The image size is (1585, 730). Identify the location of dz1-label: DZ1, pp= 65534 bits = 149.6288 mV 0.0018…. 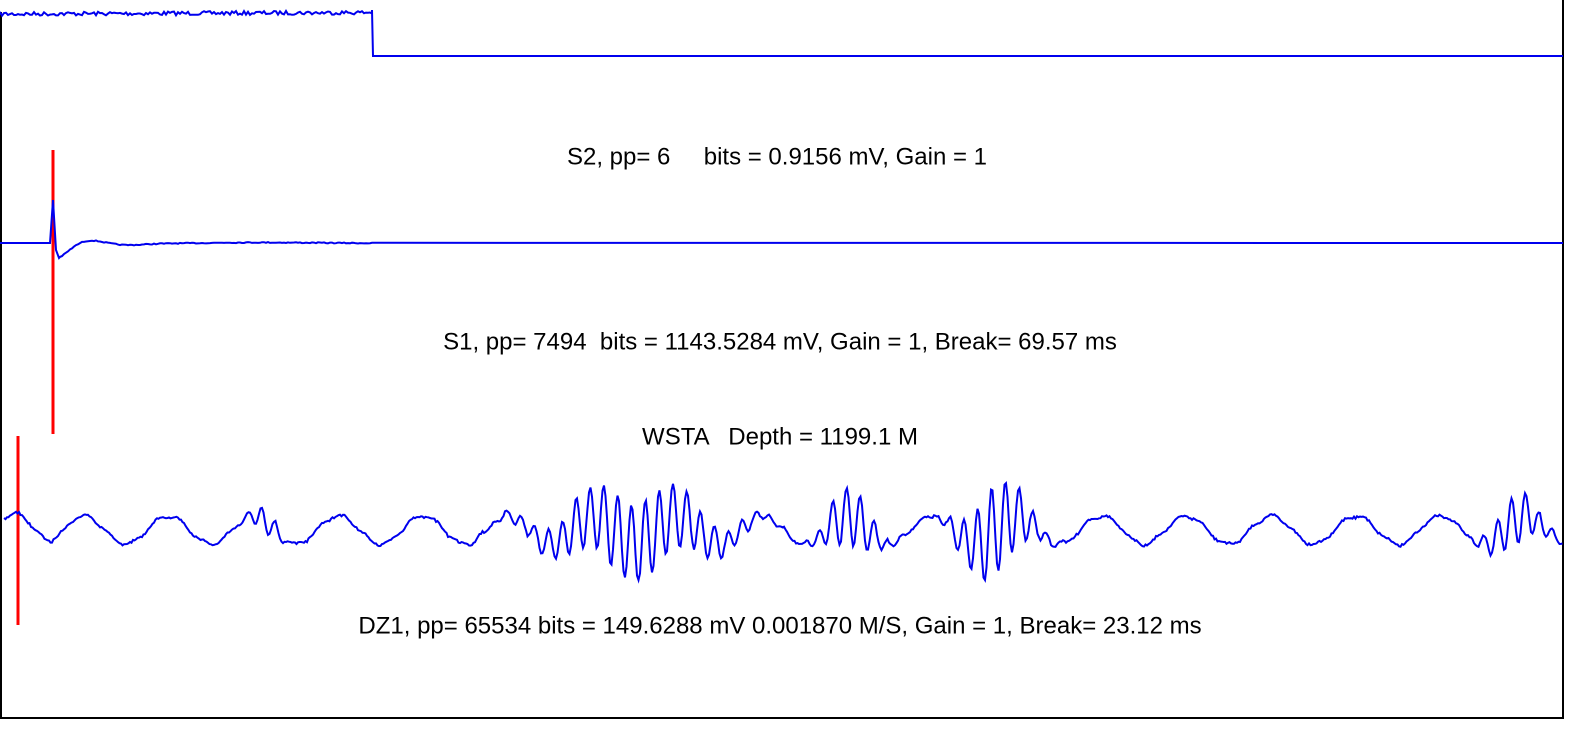
(779, 625).